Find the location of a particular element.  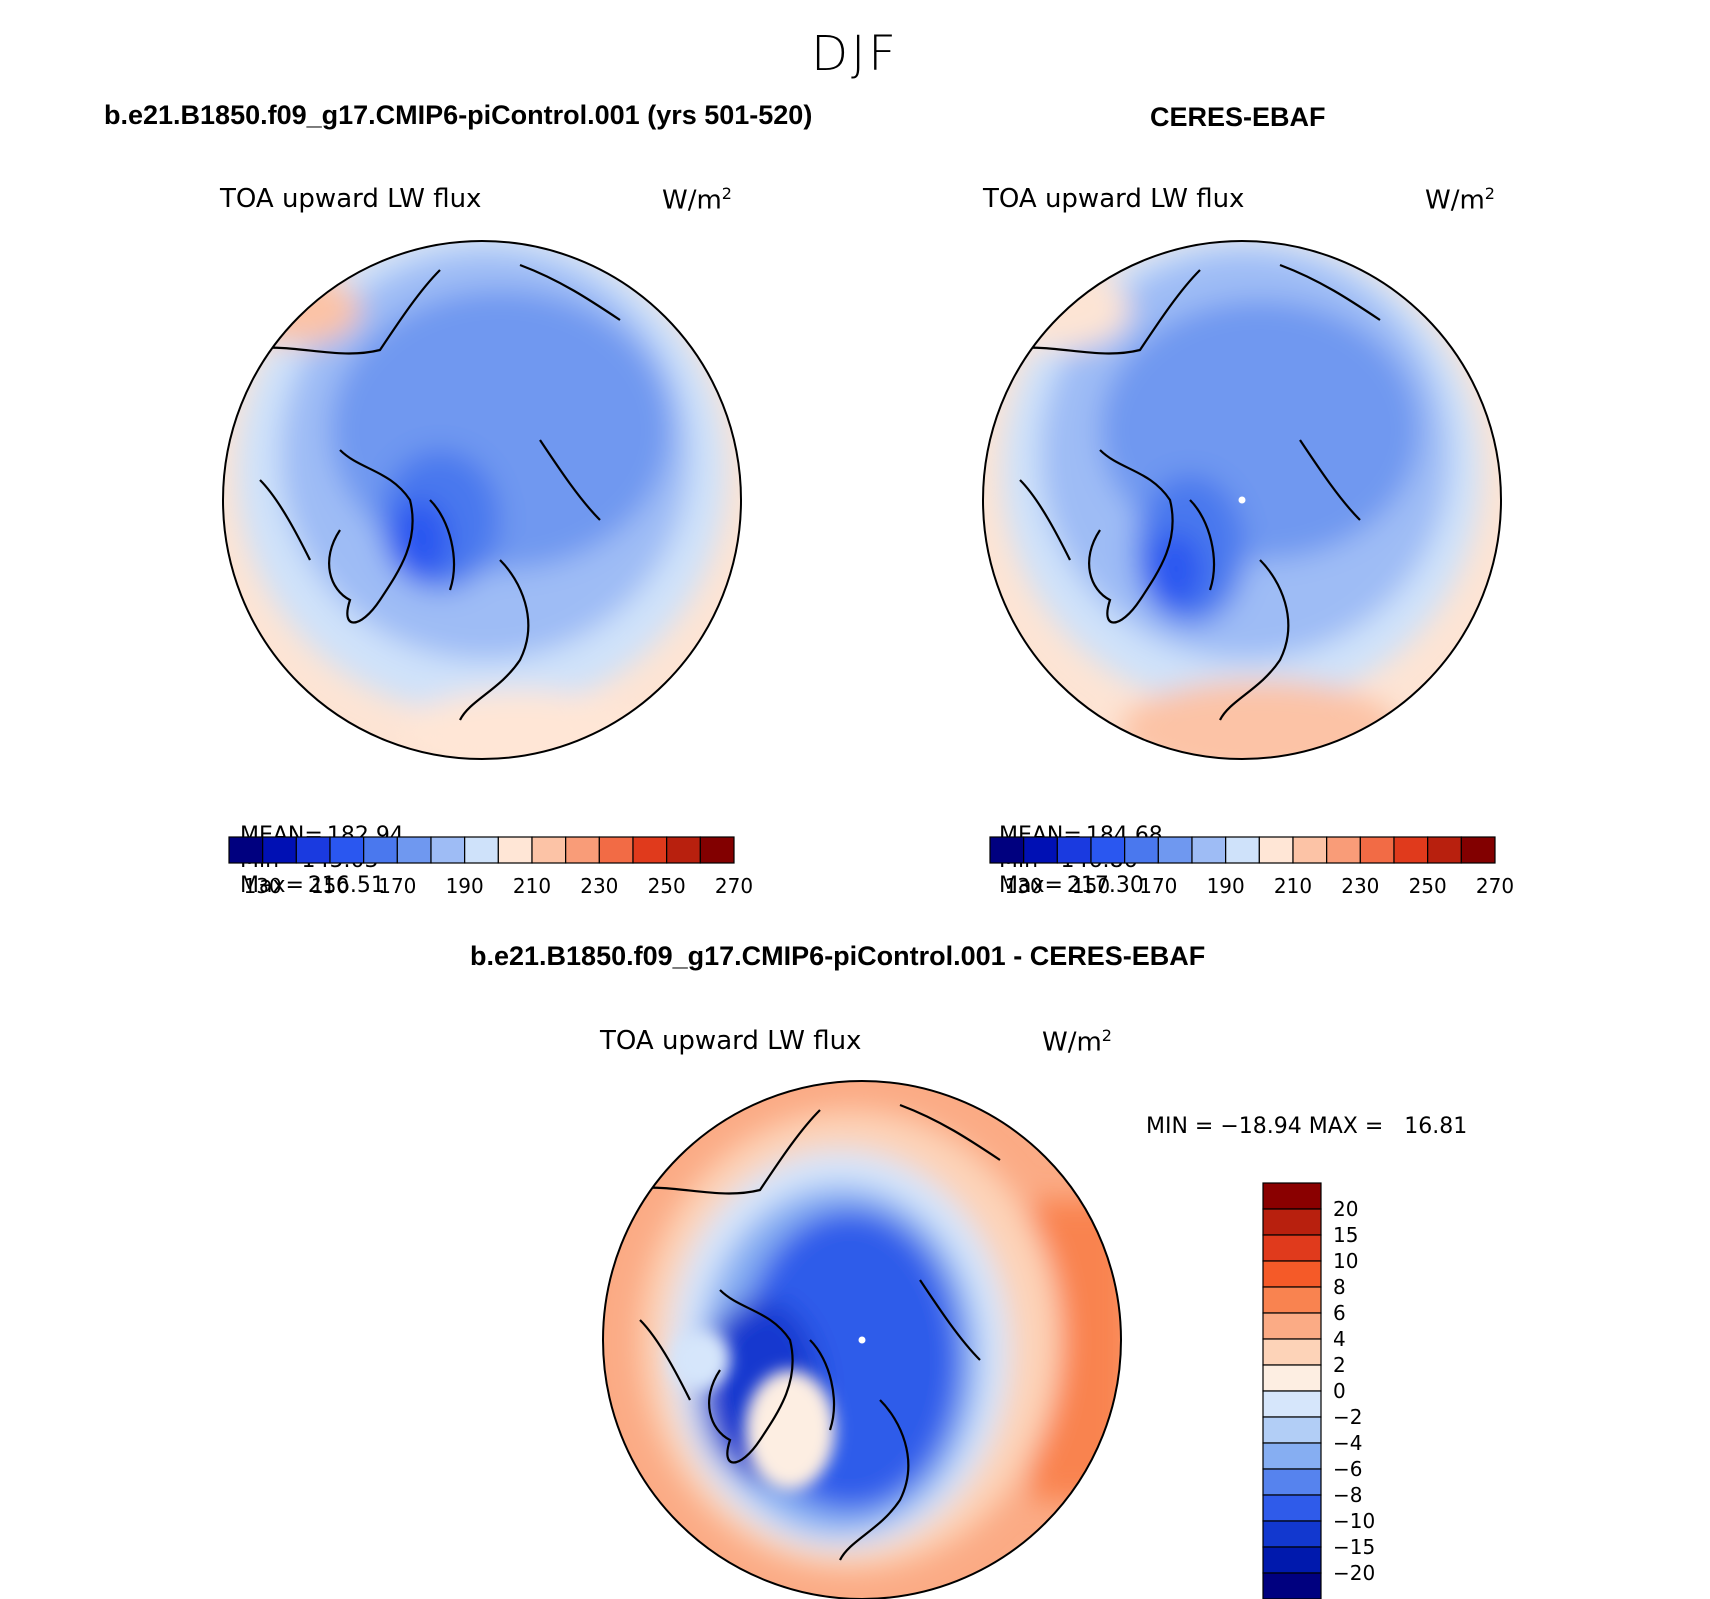

model-polar-map is located at coordinates (482, 500).